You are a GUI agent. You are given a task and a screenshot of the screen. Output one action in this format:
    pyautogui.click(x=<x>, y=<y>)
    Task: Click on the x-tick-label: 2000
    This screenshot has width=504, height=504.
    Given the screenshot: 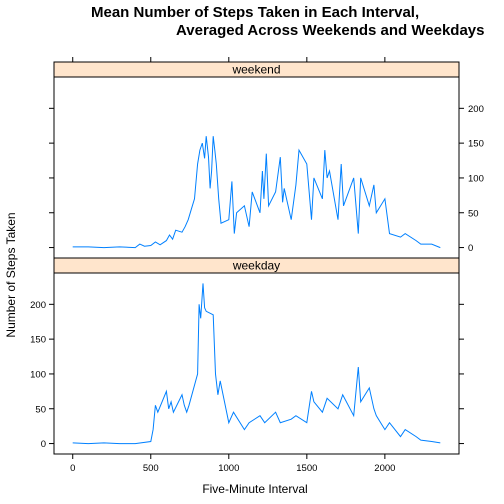 What is the action you would take?
    pyautogui.click(x=384, y=468)
    